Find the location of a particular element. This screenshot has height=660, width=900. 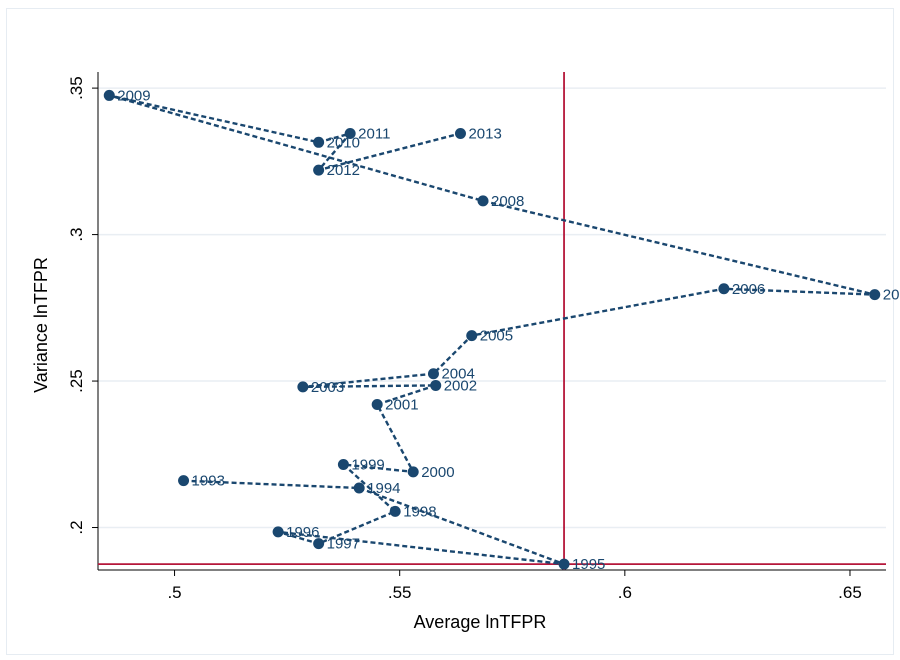

point-label: 1993 is located at coordinates (208, 481).